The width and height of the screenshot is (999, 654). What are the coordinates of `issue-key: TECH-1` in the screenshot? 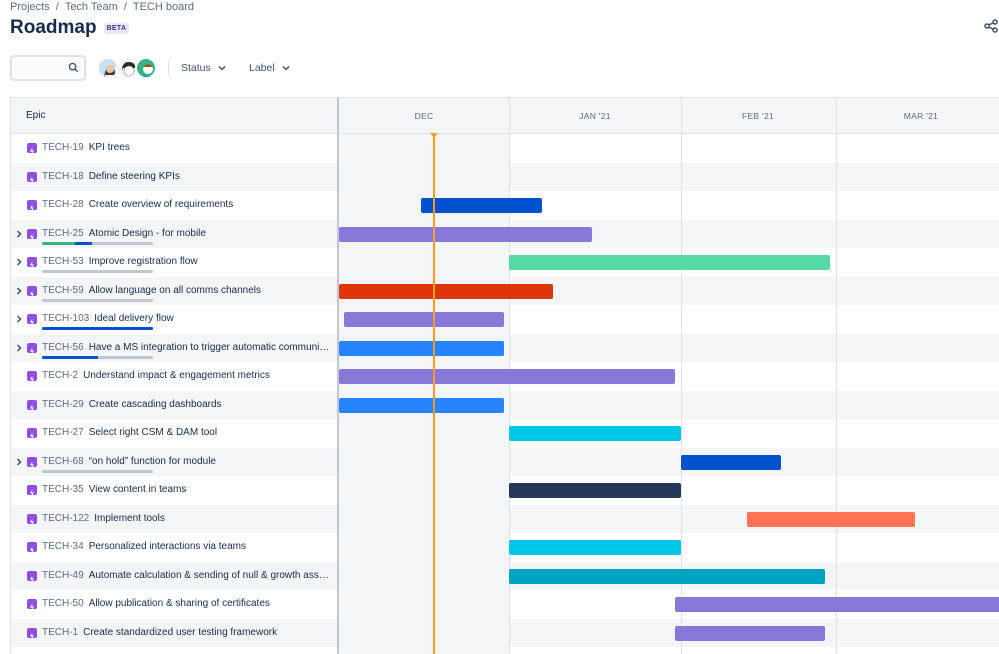 It's located at (60, 632).